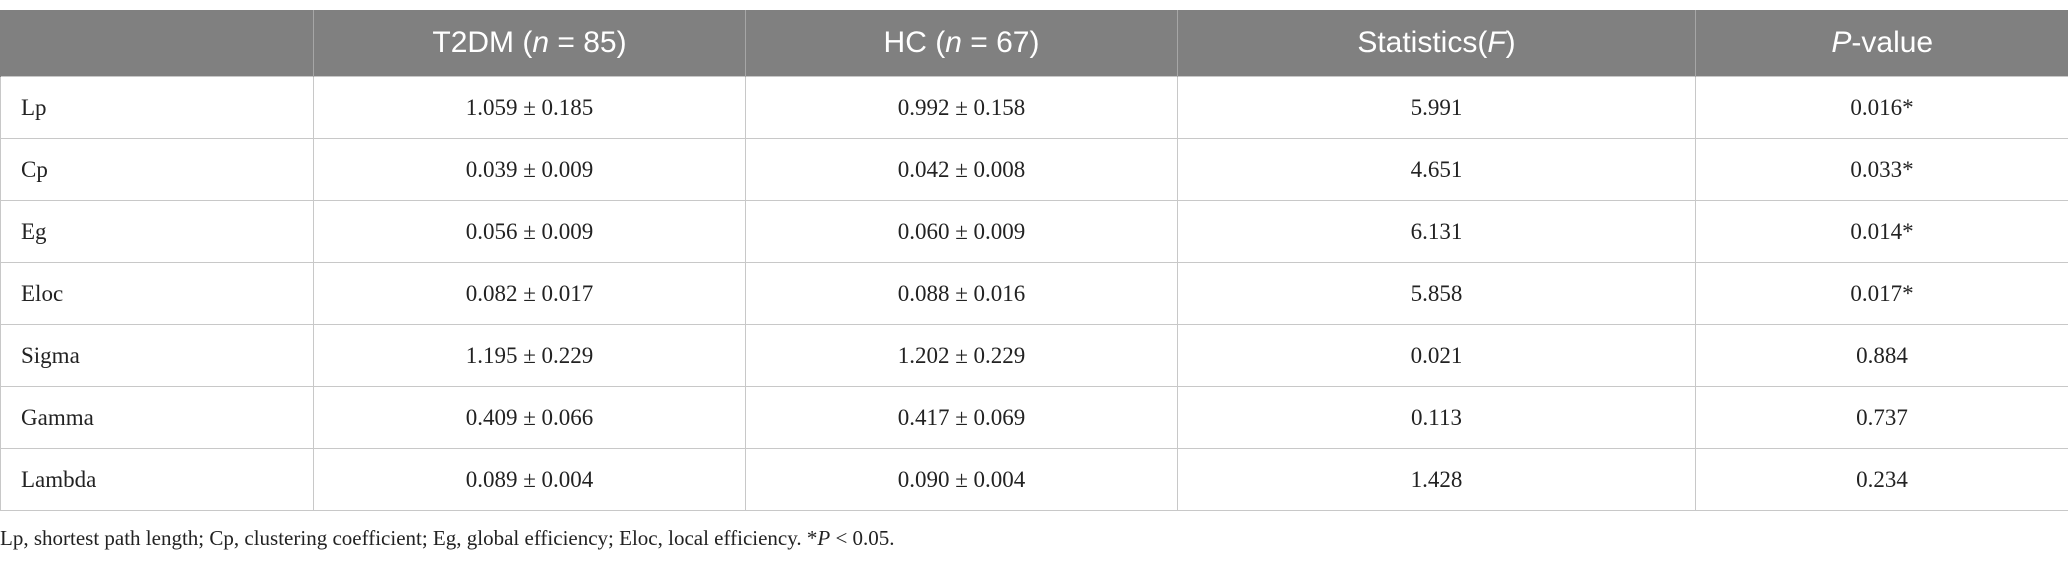 This screenshot has width=2068, height=568. I want to click on table-cell: 0.017*, so click(1881, 293).